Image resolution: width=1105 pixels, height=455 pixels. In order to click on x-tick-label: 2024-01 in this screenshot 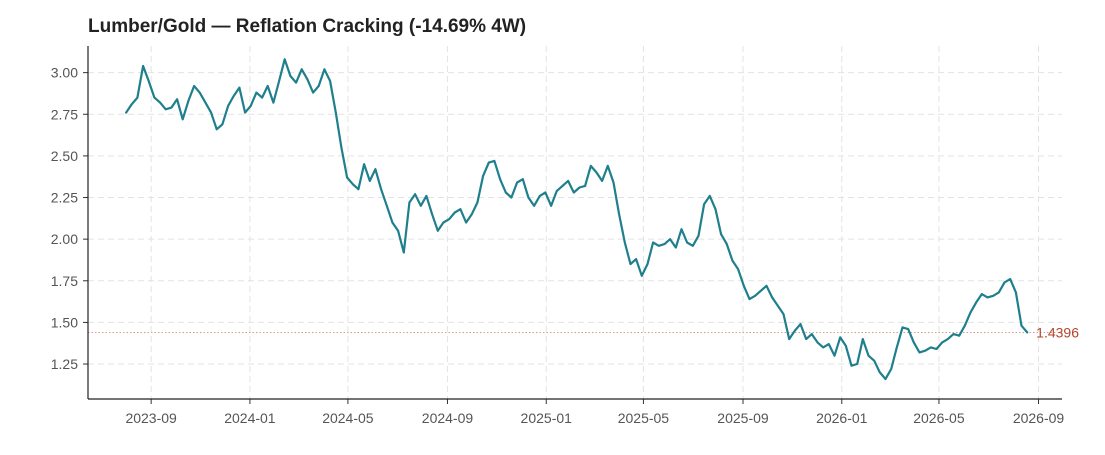, I will do `click(250, 418)`.